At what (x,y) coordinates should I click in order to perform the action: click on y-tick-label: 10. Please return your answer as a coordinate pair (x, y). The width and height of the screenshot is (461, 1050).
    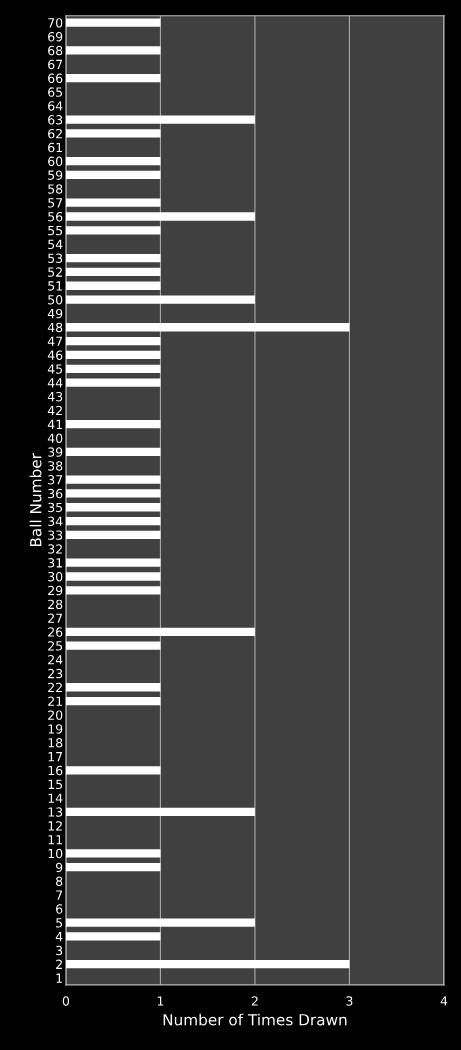
    Looking at the image, I should click on (55, 853).